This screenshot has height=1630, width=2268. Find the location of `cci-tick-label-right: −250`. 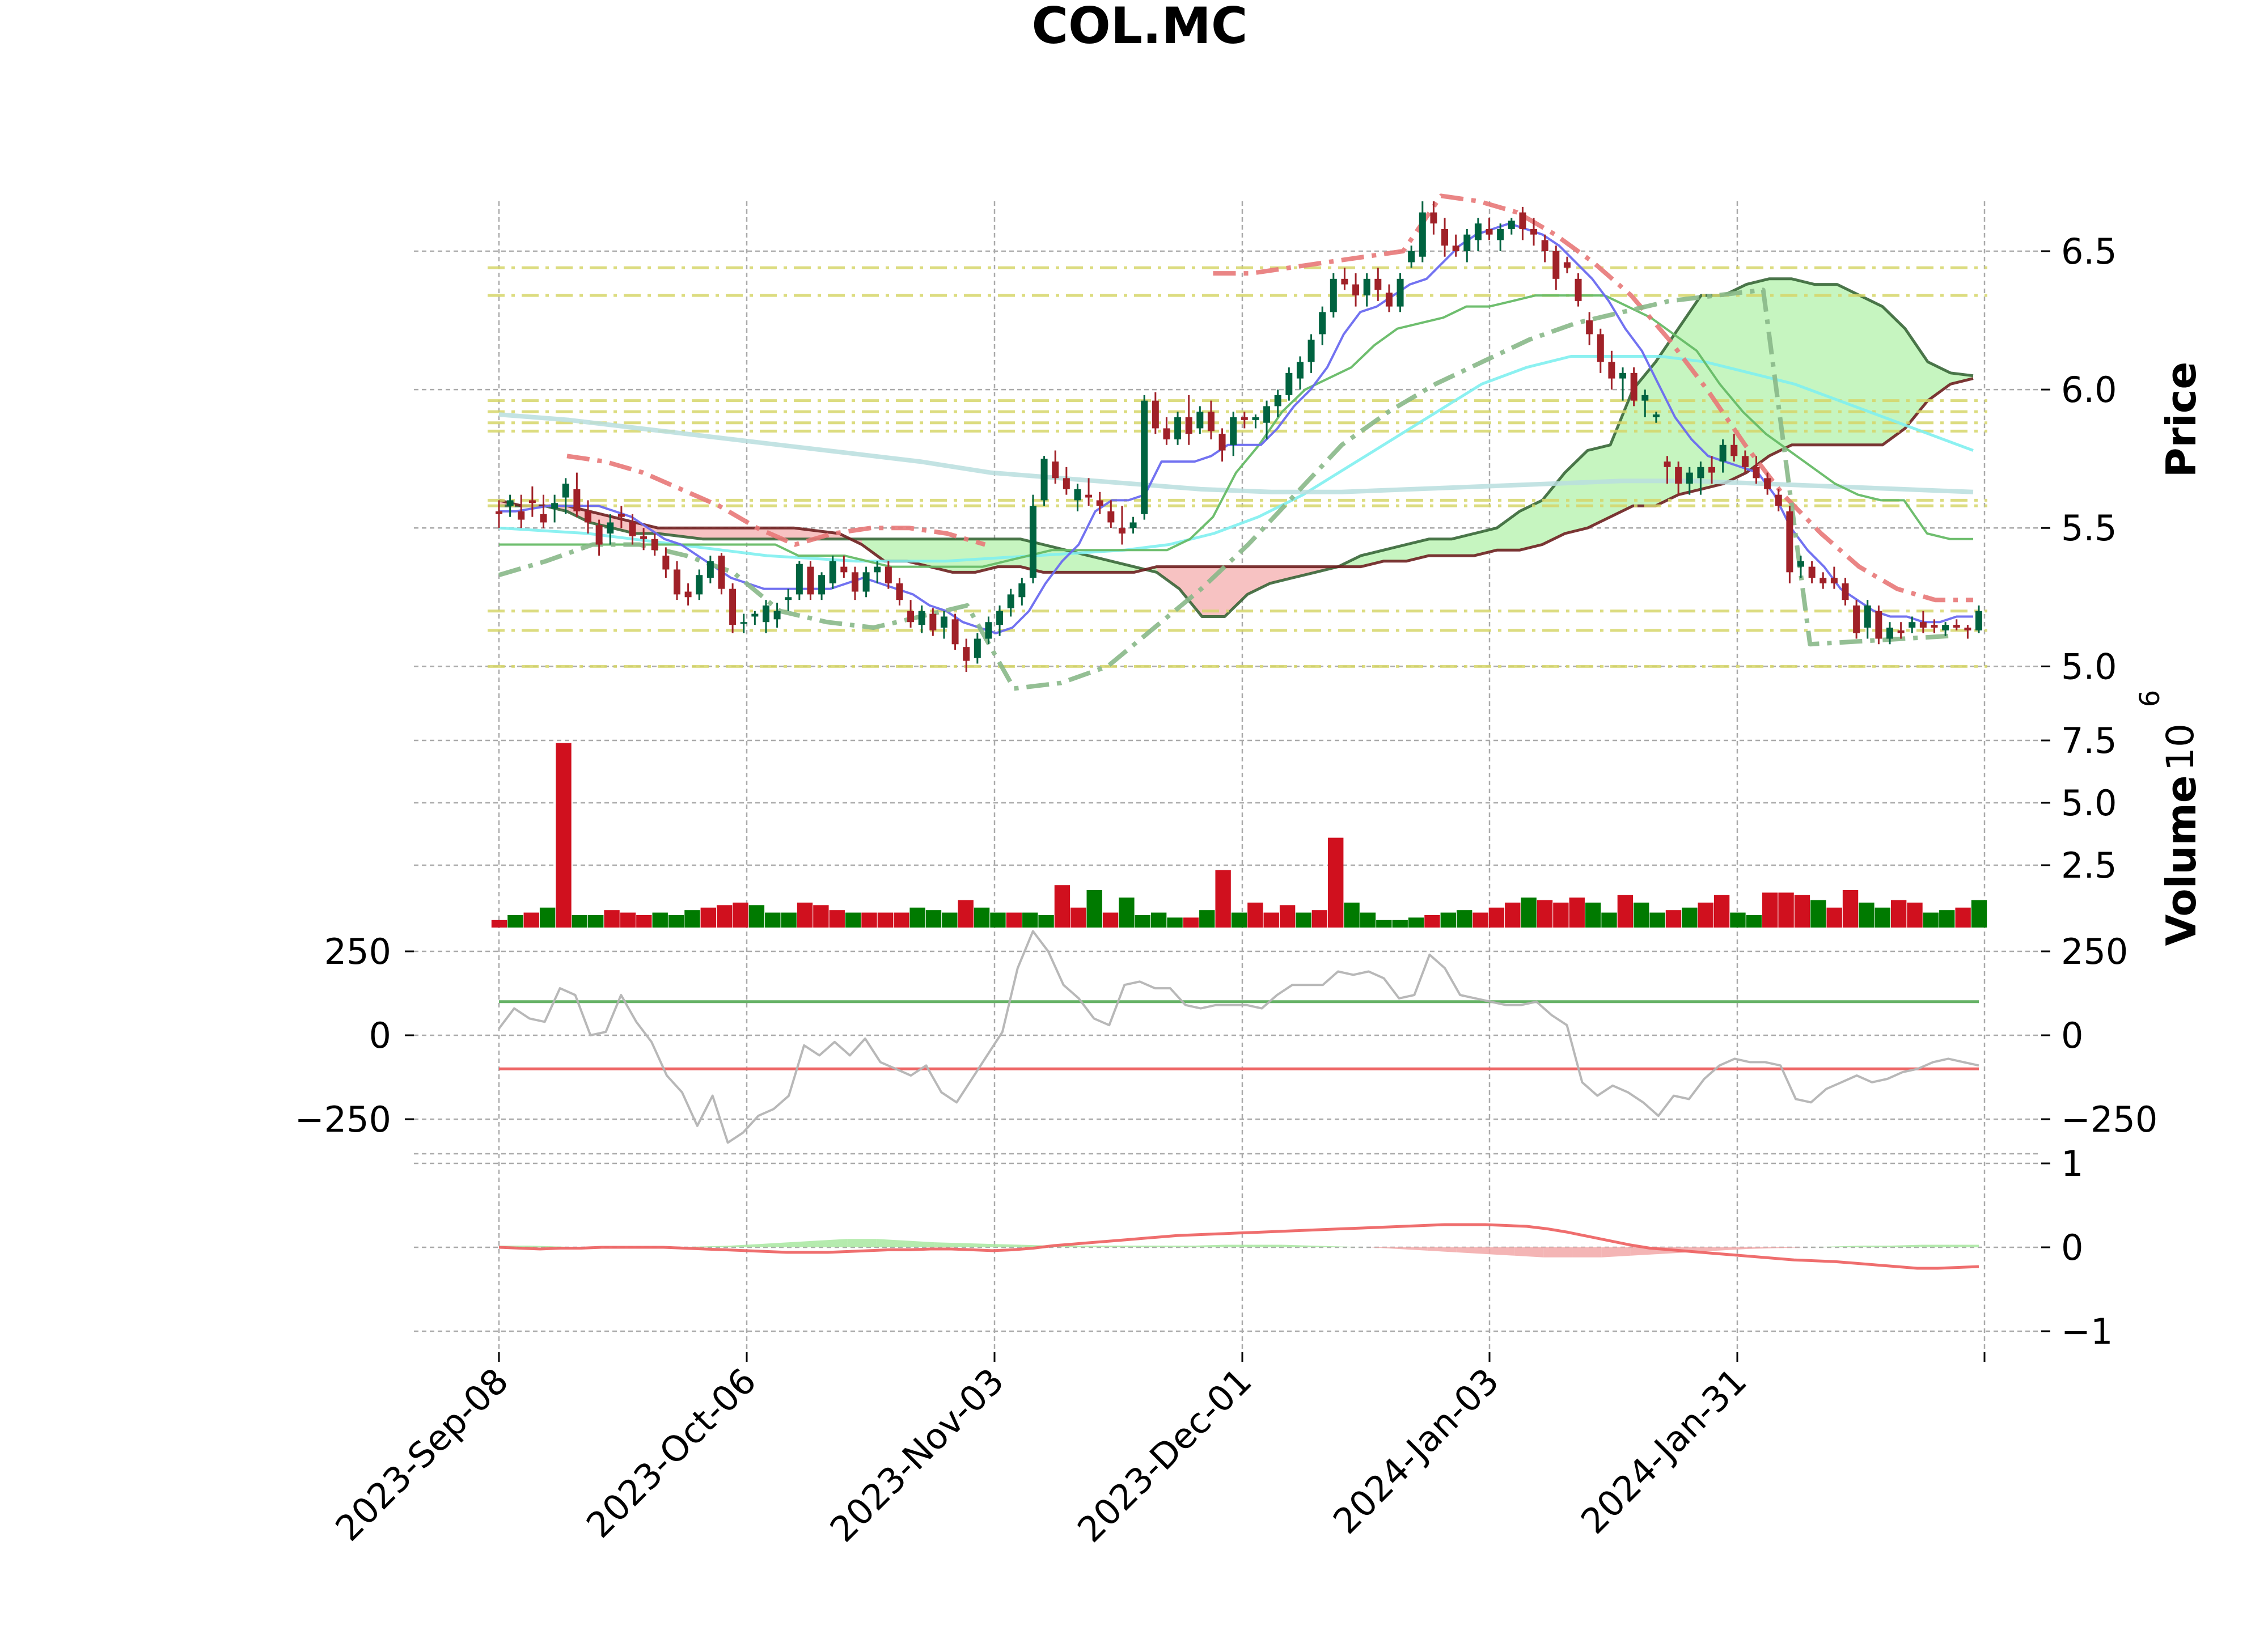

cci-tick-label-right: −250 is located at coordinates (2109, 1119).